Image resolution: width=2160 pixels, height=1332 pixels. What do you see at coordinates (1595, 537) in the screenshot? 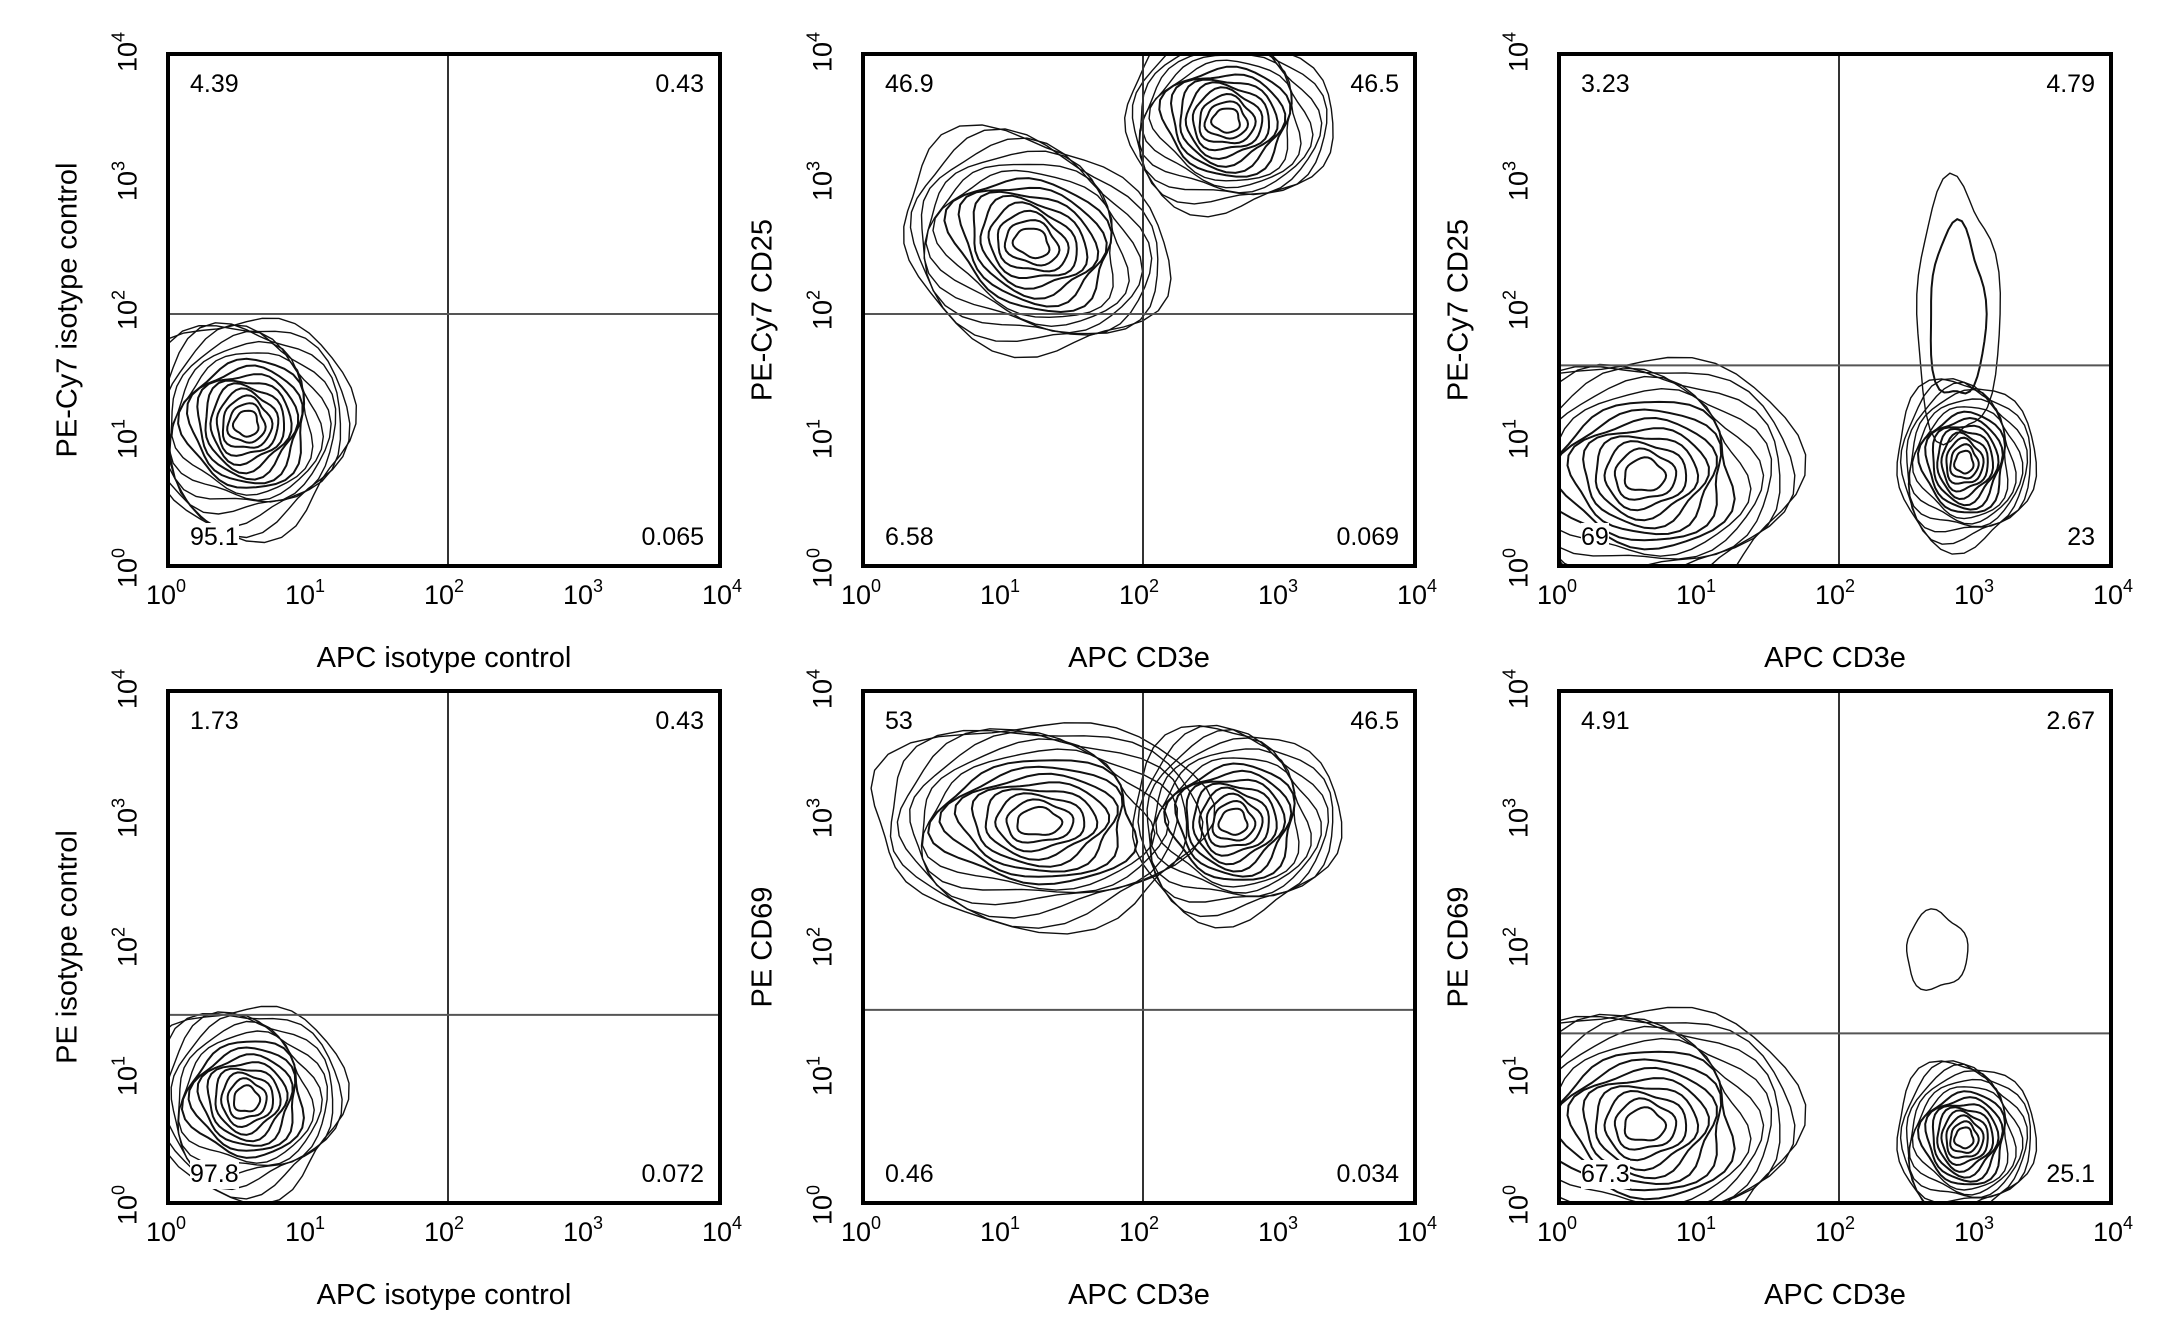
I see `quadrant-lower-left-value: 69` at bounding box center [1595, 537].